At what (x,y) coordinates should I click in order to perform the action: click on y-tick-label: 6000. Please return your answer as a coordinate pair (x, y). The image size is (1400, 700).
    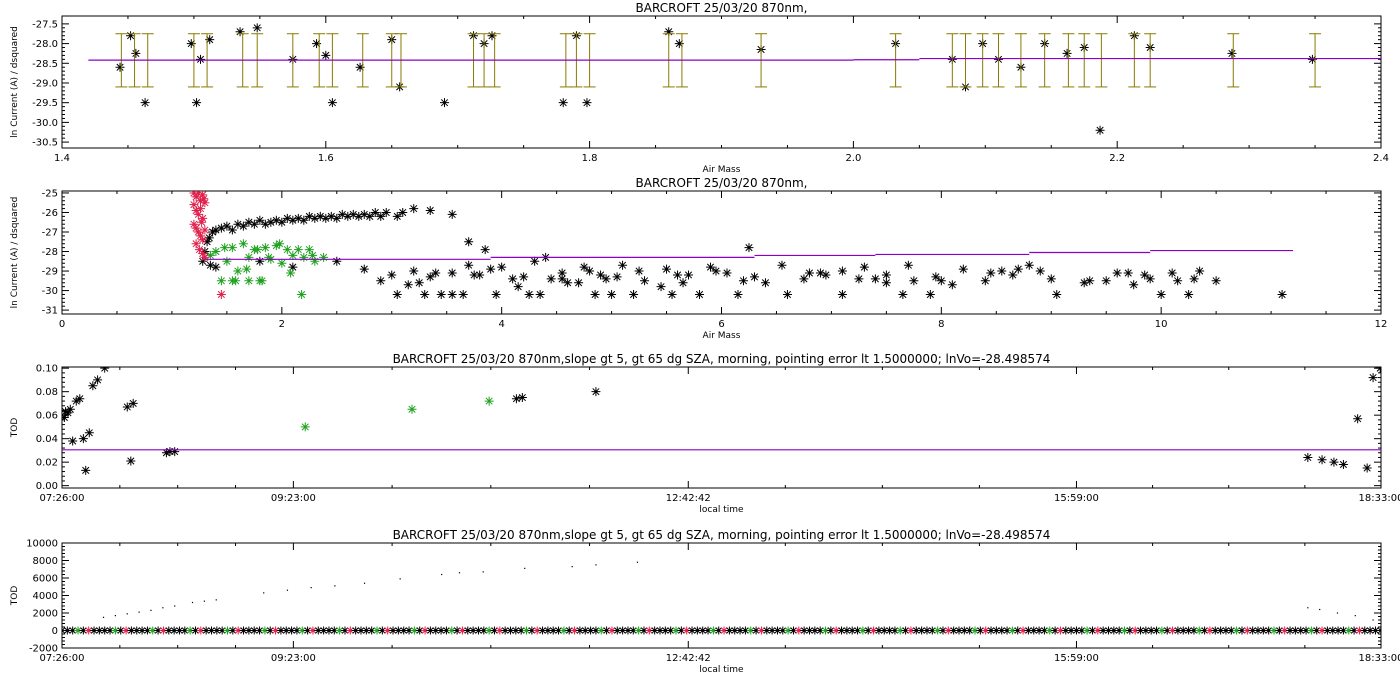
    Looking at the image, I should click on (45, 579).